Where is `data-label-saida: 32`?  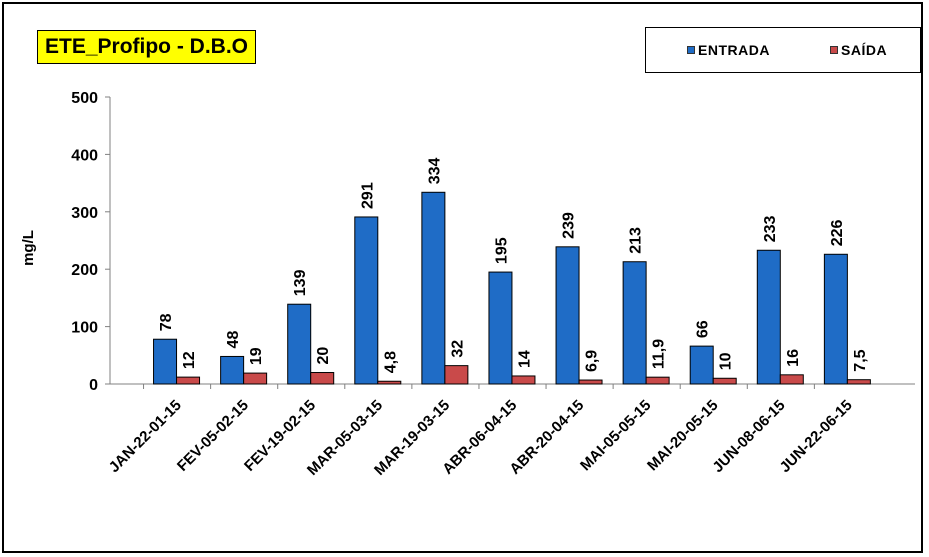
data-label-saida: 32 is located at coordinates (457, 349).